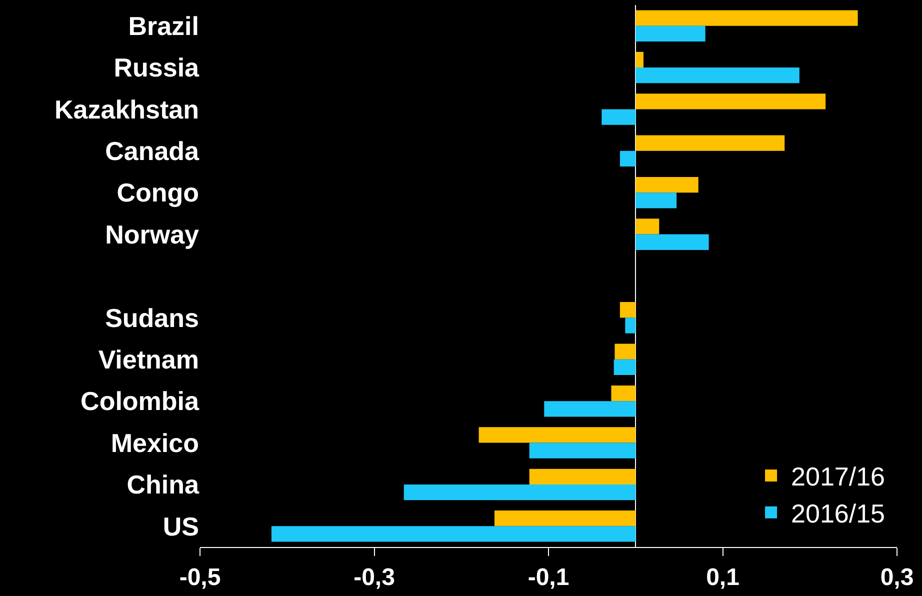  I want to click on legend-label: 2016/15, so click(838, 513).